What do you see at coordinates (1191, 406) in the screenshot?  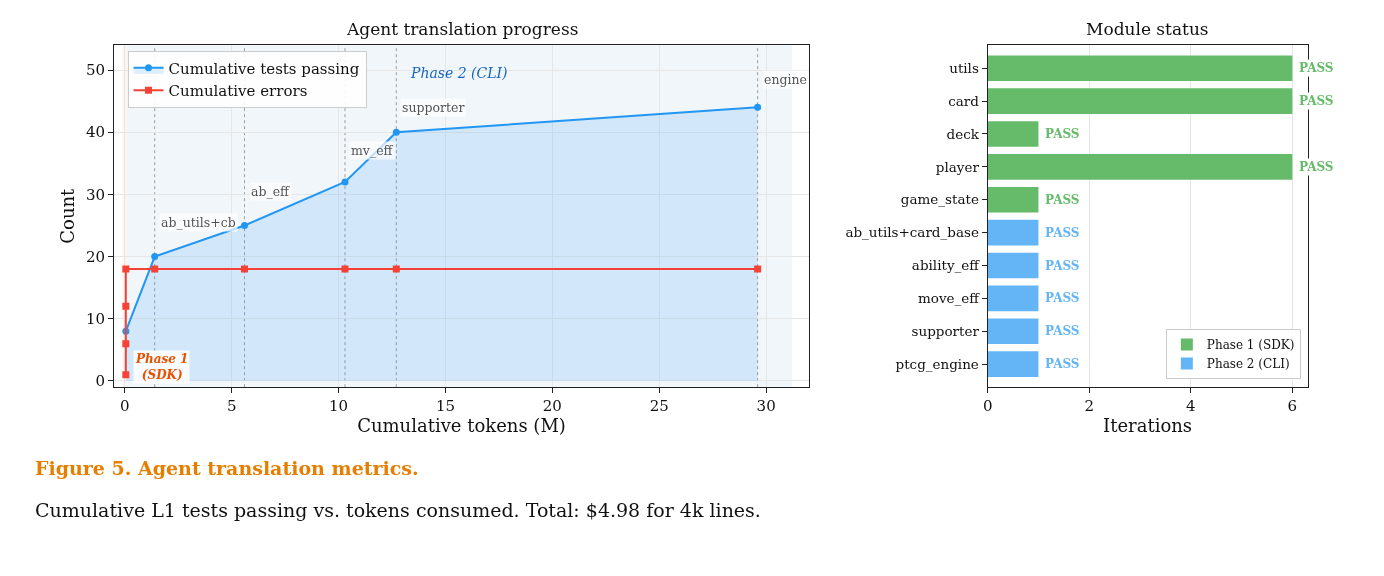 I see `x-tick-label: 4` at bounding box center [1191, 406].